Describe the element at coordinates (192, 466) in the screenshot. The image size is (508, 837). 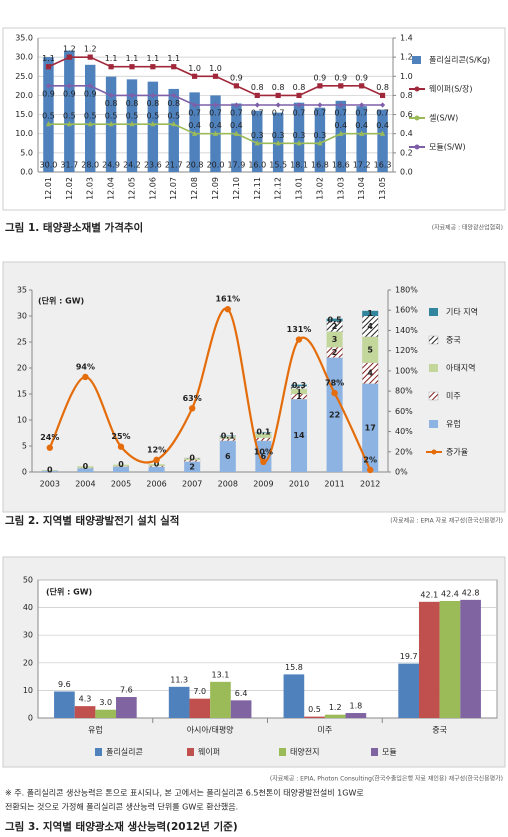
I see `data-label: 2` at that location.